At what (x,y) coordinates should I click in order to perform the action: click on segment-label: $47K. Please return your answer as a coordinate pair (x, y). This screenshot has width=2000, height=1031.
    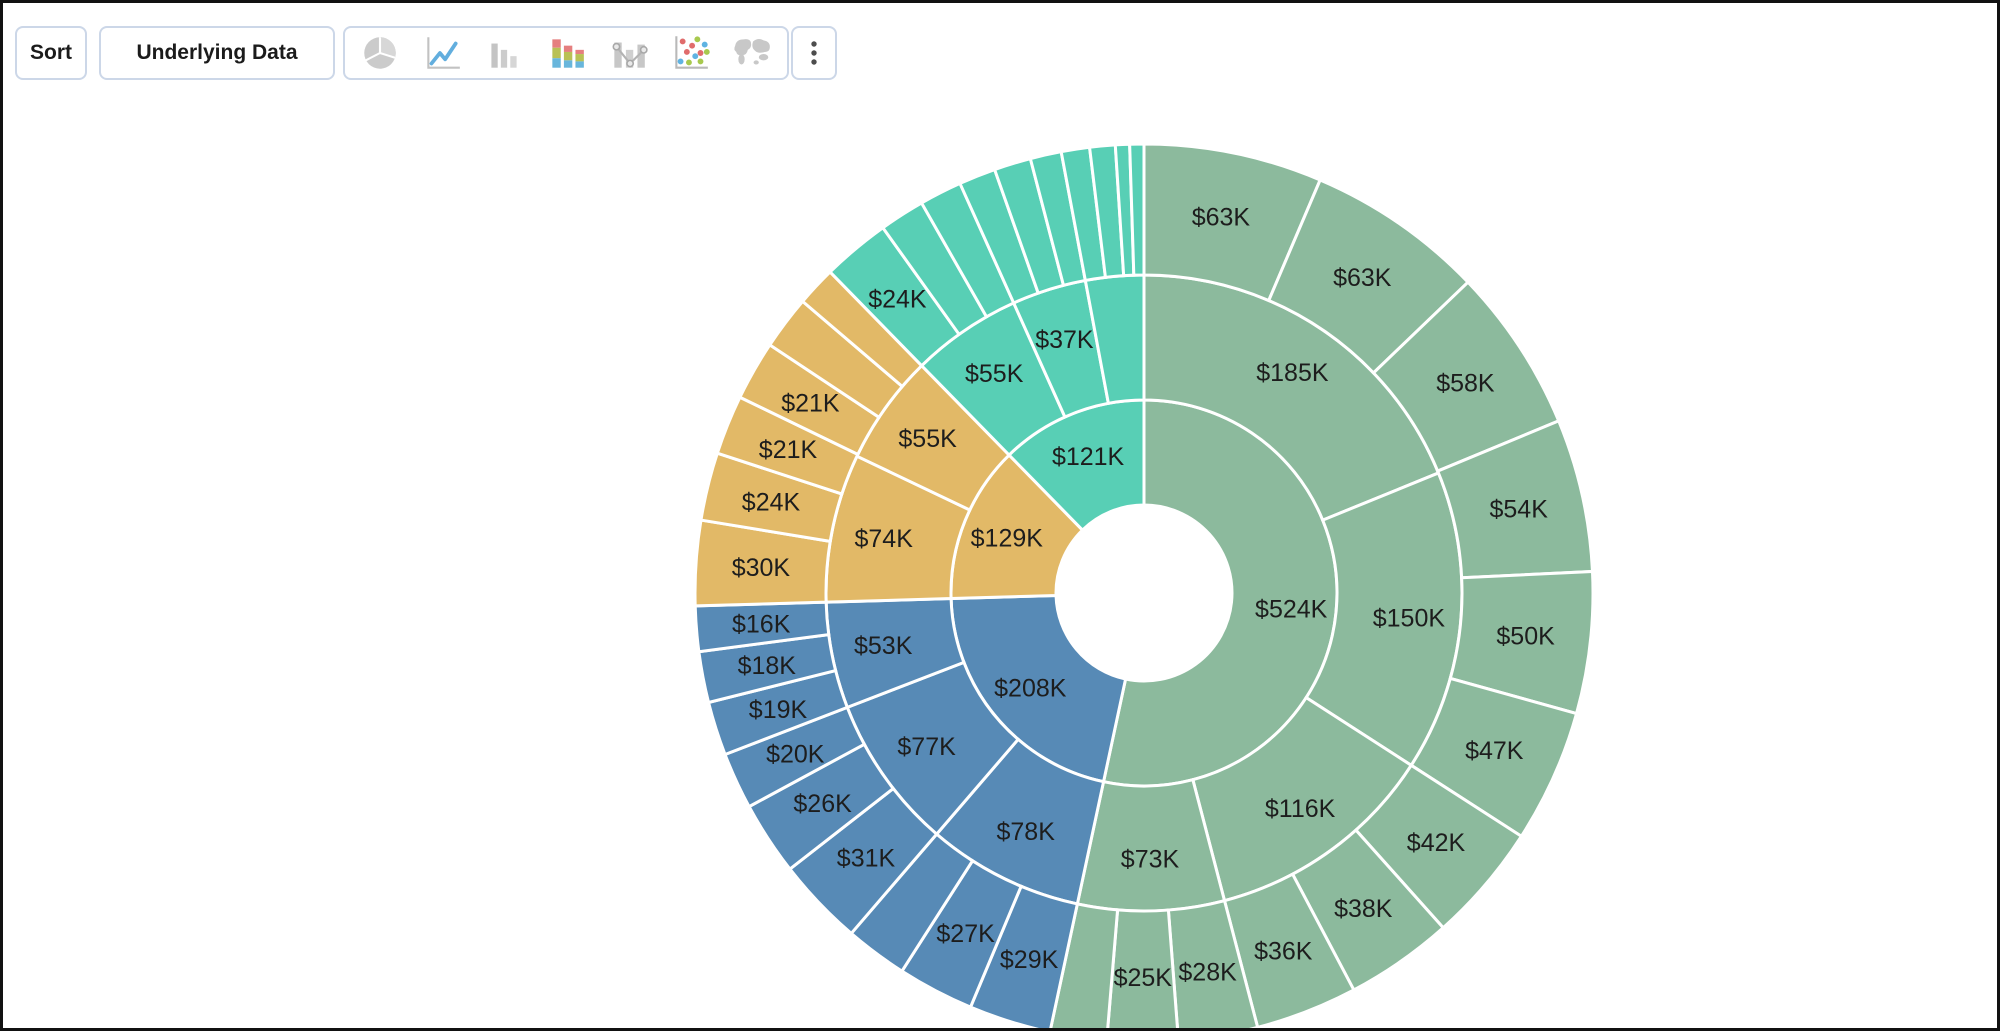
    Looking at the image, I should click on (1494, 751).